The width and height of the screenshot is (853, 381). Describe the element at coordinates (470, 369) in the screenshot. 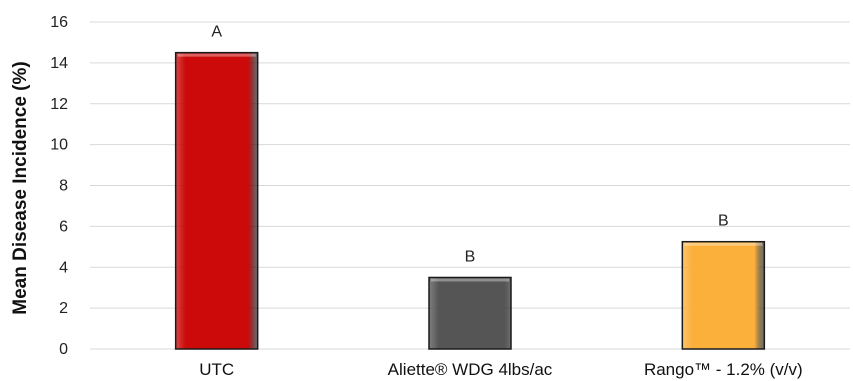

I see `x-tick-label: Aliette® WDG 4lbs/ac` at that location.